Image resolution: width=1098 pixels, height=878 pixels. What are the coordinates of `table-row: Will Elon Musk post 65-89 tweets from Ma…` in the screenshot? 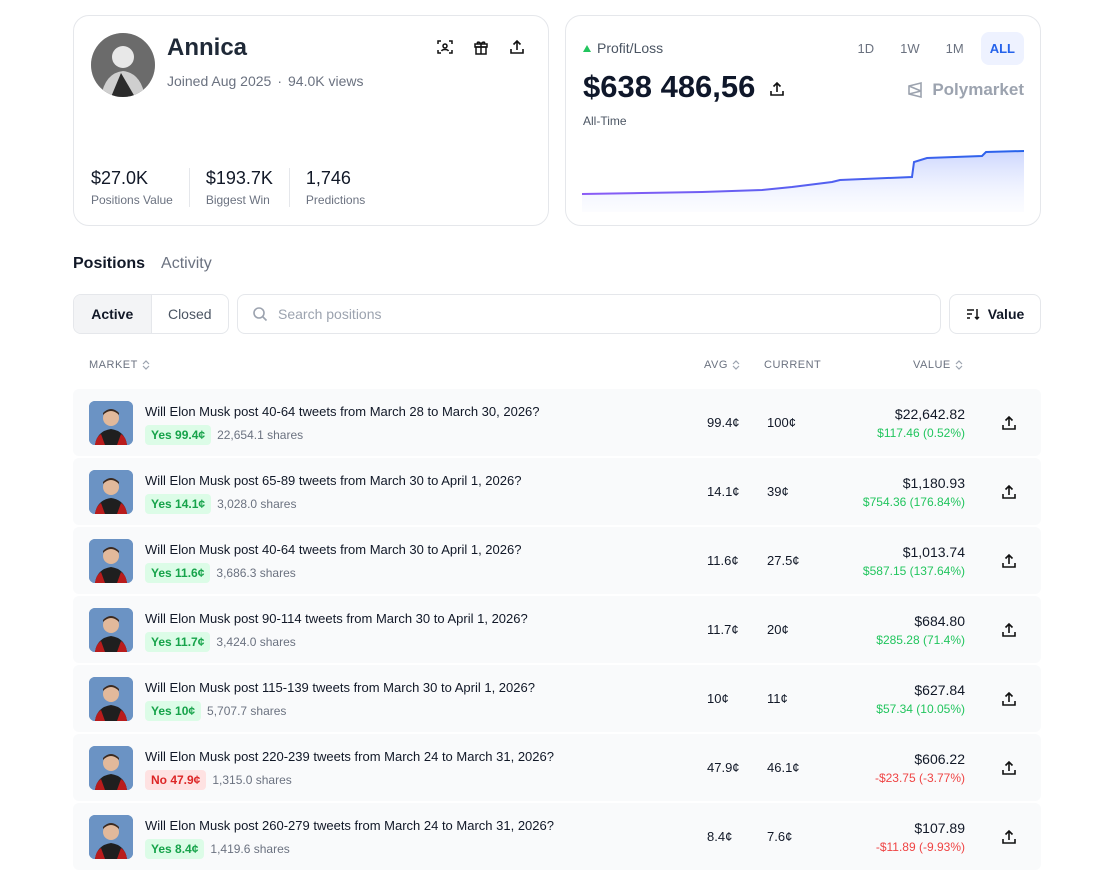 It's located at (557, 491).